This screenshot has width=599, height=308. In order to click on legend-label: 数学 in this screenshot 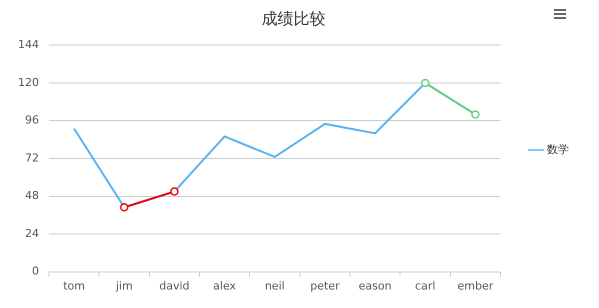, I will do `click(558, 149)`.